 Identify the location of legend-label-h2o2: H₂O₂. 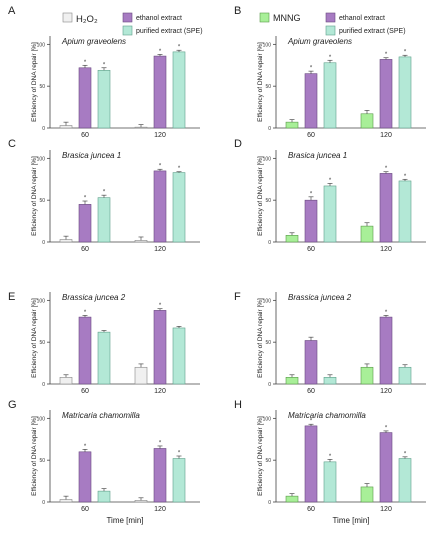
(87, 19).